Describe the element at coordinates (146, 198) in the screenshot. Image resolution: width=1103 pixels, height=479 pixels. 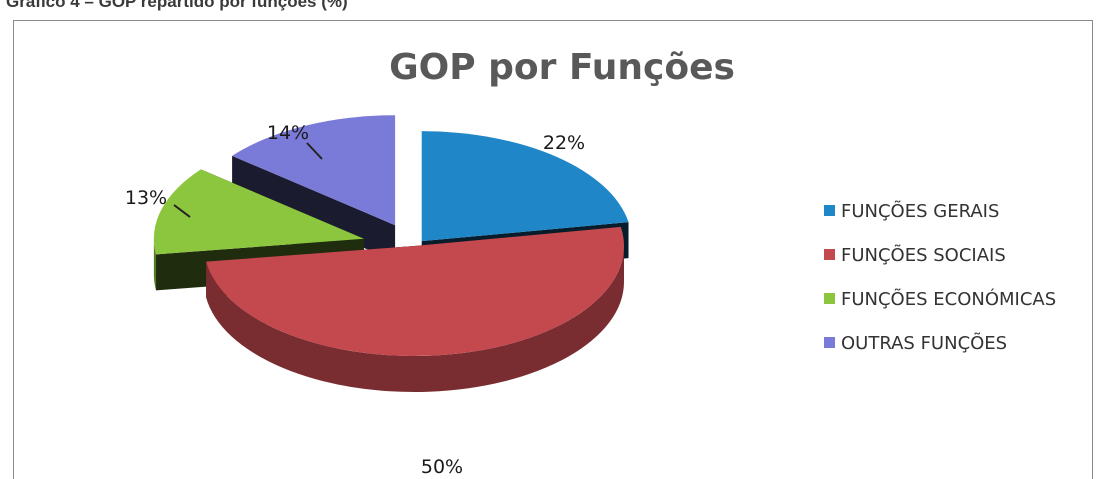
I see `data-label-2: 13%` at that location.